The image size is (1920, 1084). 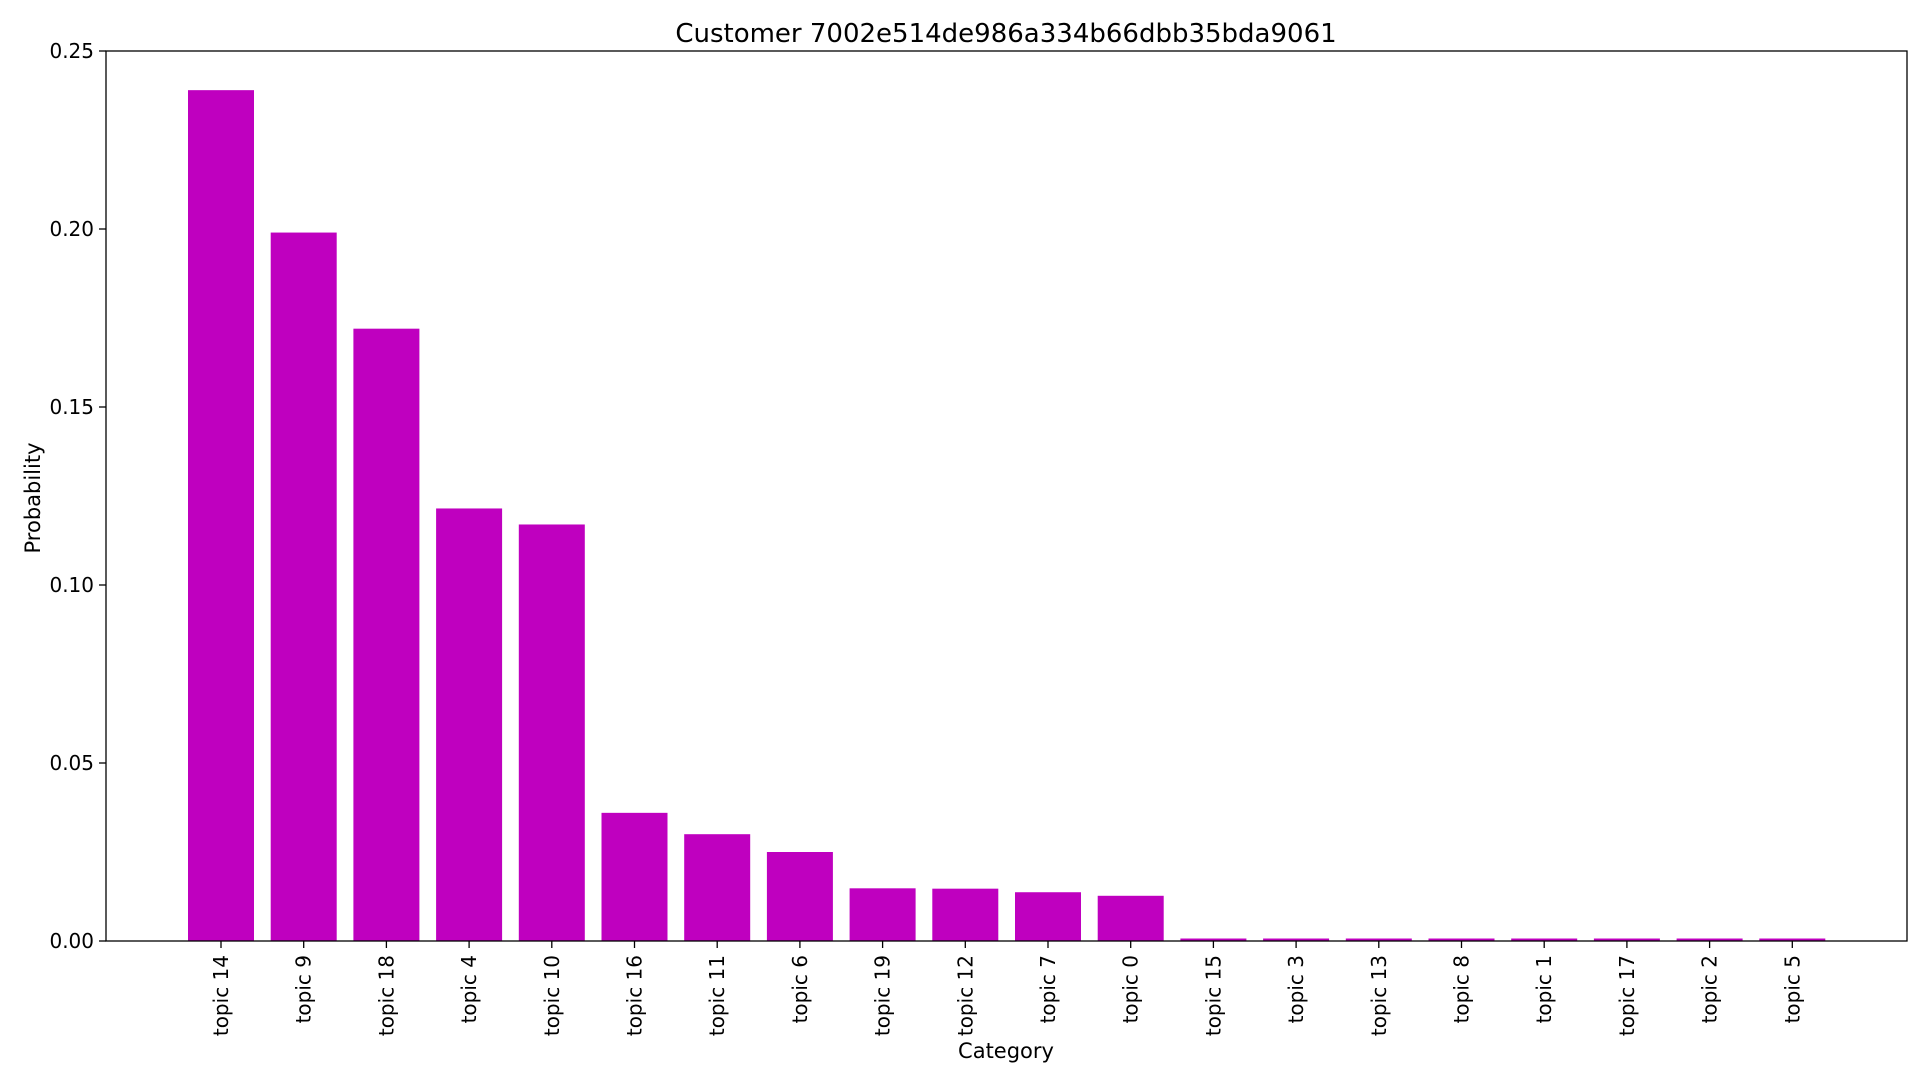 I want to click on x-tick-label: topic 6, so click(x=800, y=989).